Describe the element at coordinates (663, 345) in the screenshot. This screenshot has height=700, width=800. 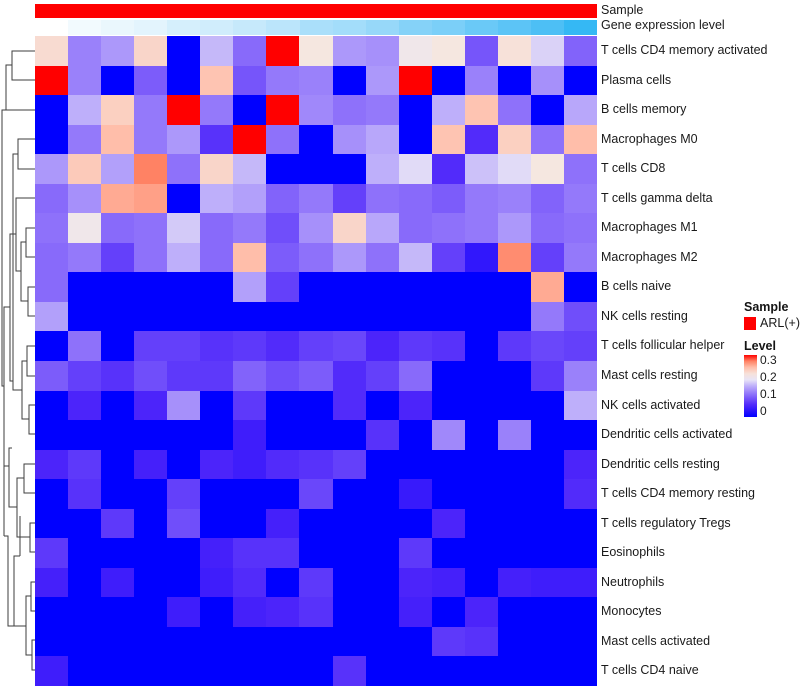
I see `row-label: T cells follicular helper` at that location.